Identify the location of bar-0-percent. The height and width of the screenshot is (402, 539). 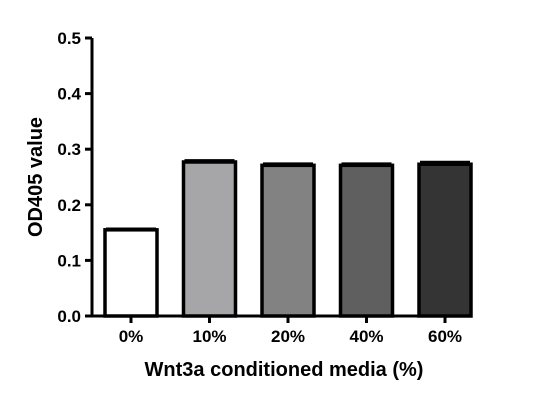
(131, 273).